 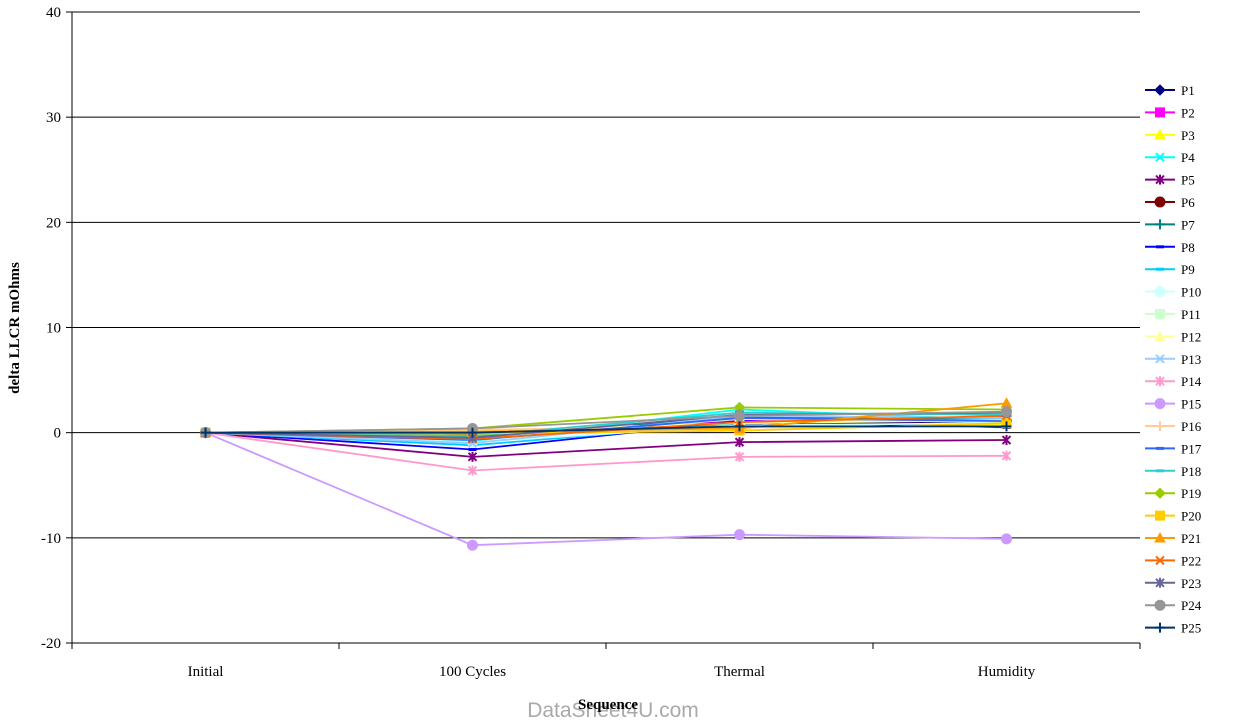 I want to click on x-tick-labels: Initial 100 Cycles Thermal Humidity, so click(x=612, y=672).